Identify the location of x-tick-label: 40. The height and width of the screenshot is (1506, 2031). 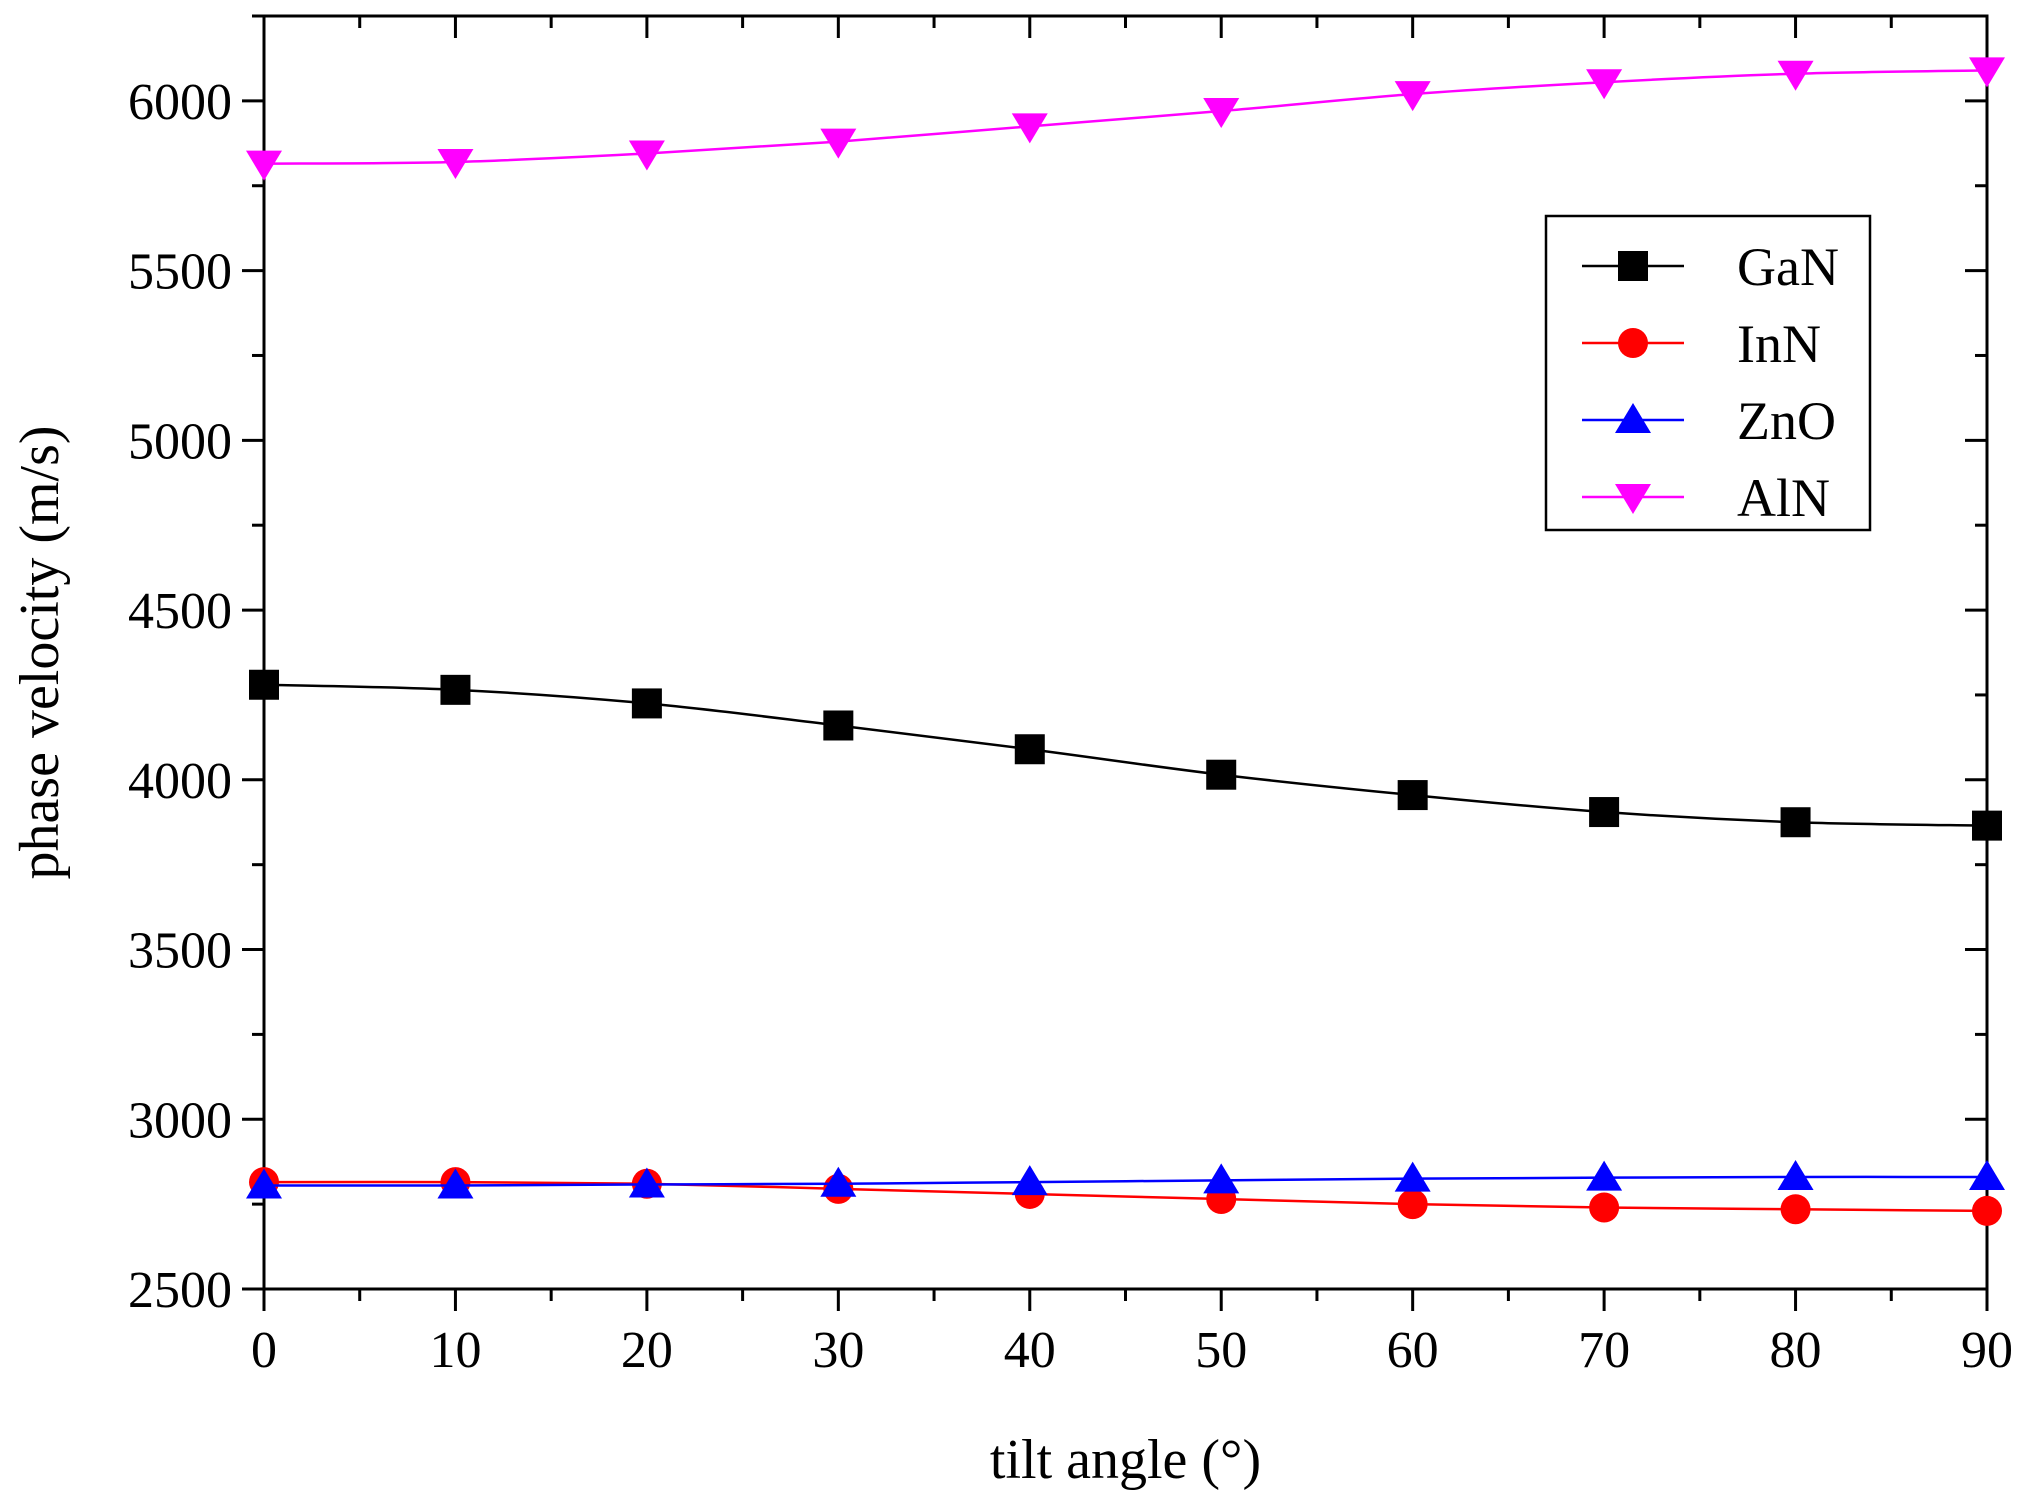
(1030, 1350).